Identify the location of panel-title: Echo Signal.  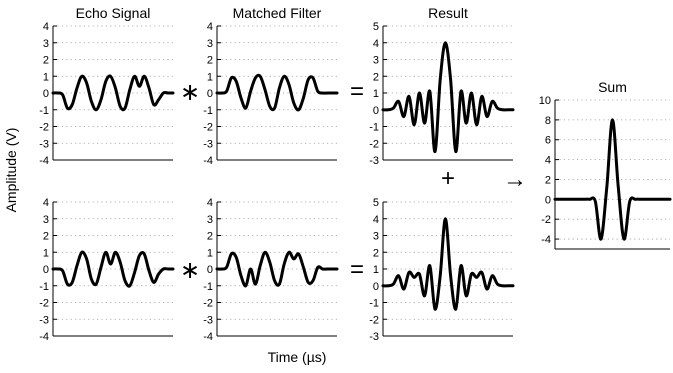
(113, 13).